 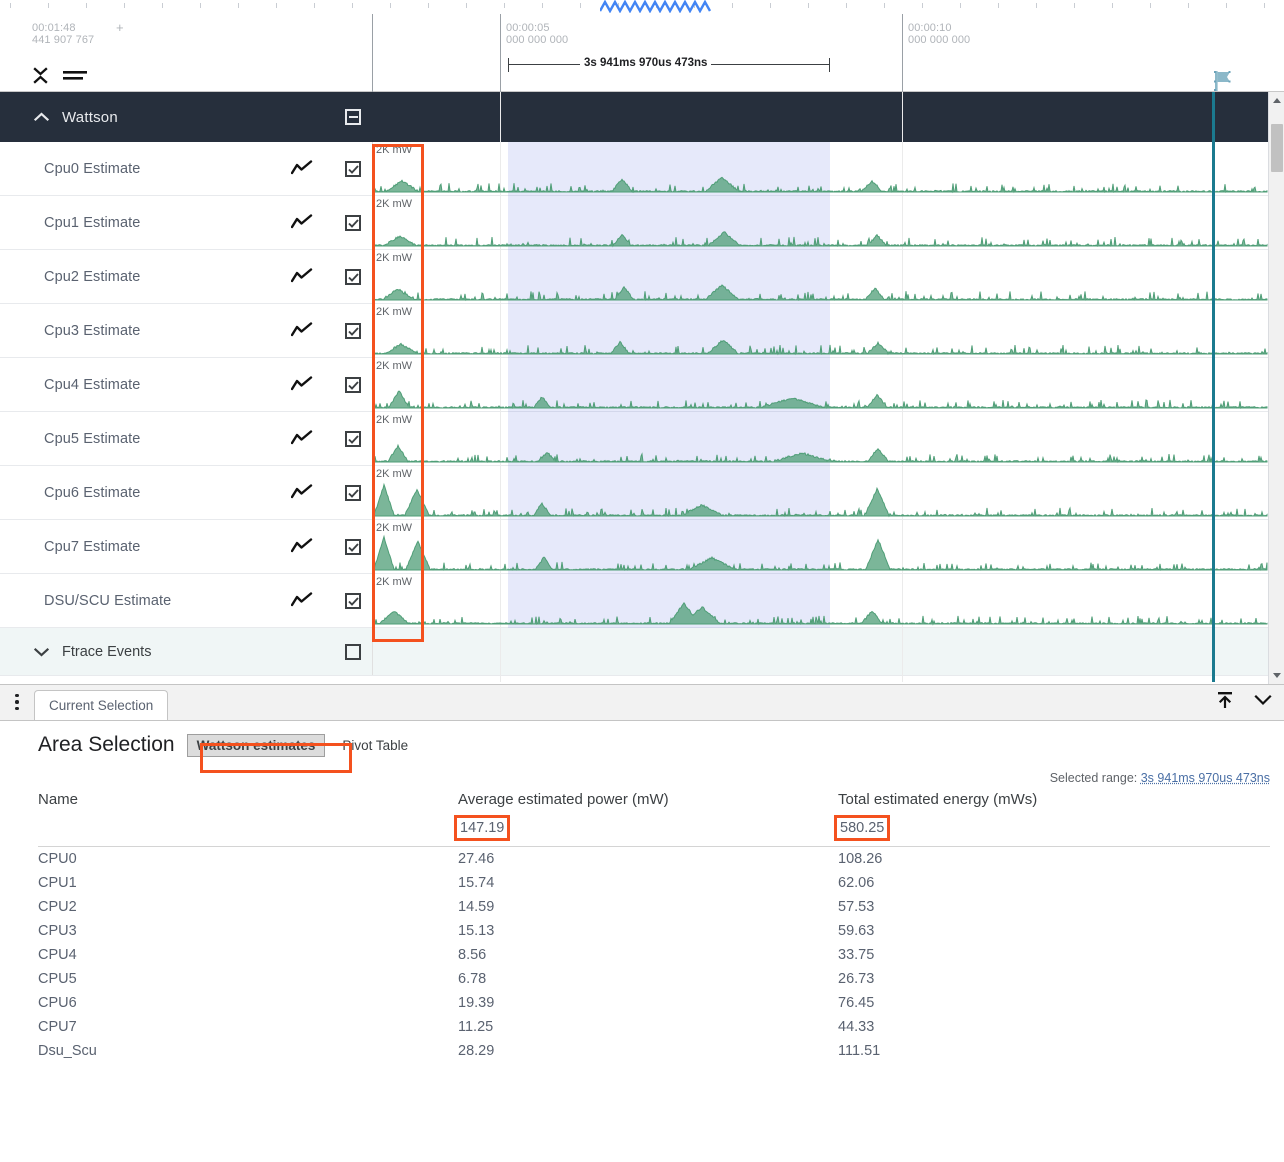 I want to click on track-group-wattson: Wattson, so click(x=634, y=117).